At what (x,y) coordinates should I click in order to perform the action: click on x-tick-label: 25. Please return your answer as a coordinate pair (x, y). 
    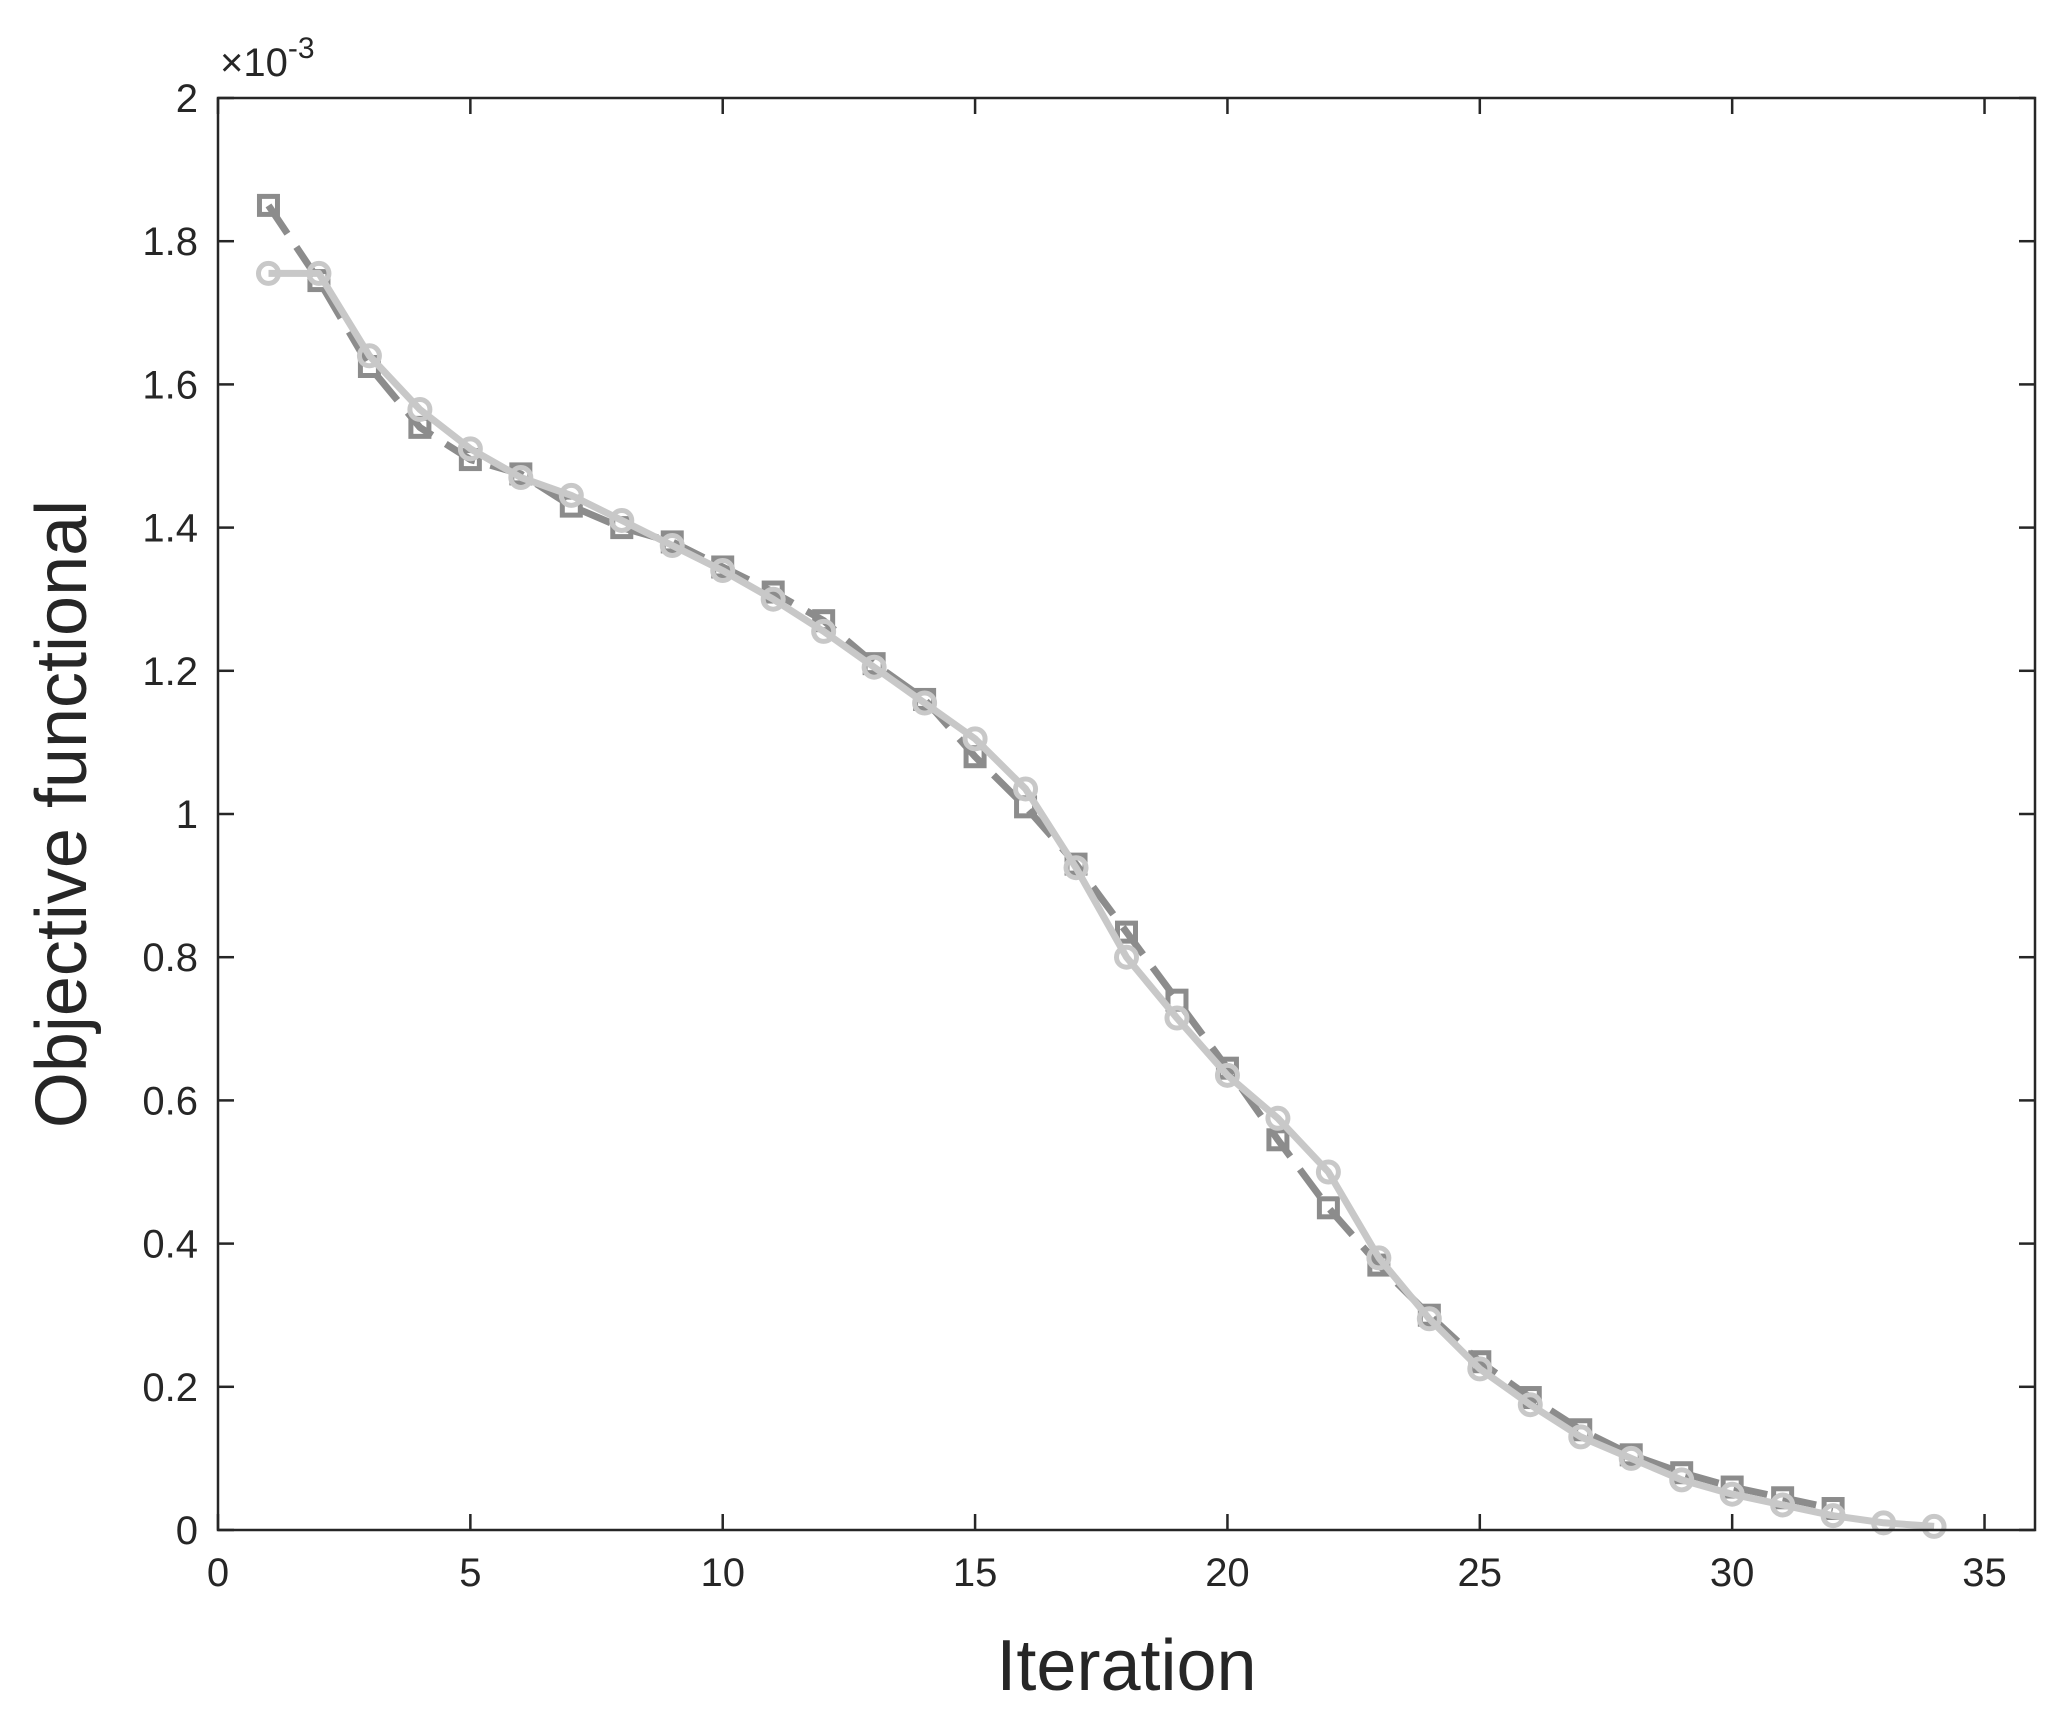
    Looking at the image, I should click on (1480, 1573).